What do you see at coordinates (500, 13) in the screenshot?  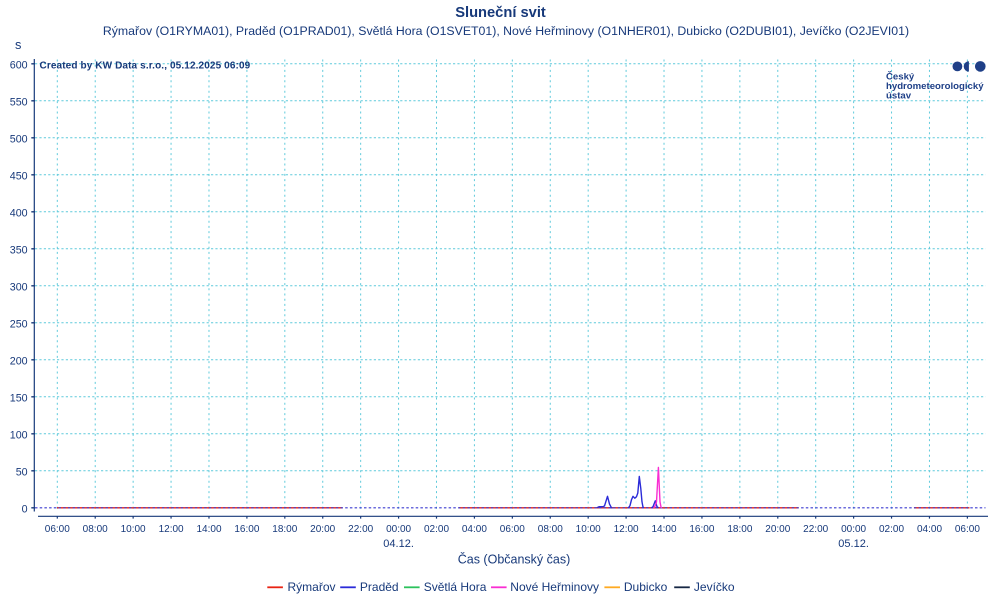 I see `svg-text: Sluneční svit` at bounding box center [500, 13].